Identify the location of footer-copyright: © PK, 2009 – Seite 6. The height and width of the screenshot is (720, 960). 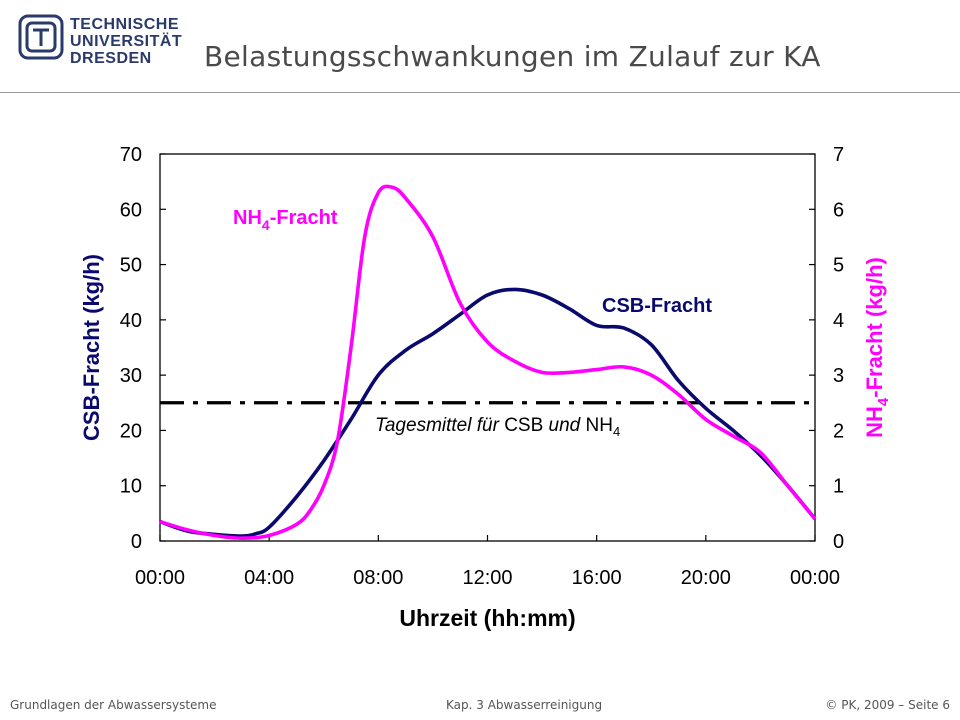
(887, 705).